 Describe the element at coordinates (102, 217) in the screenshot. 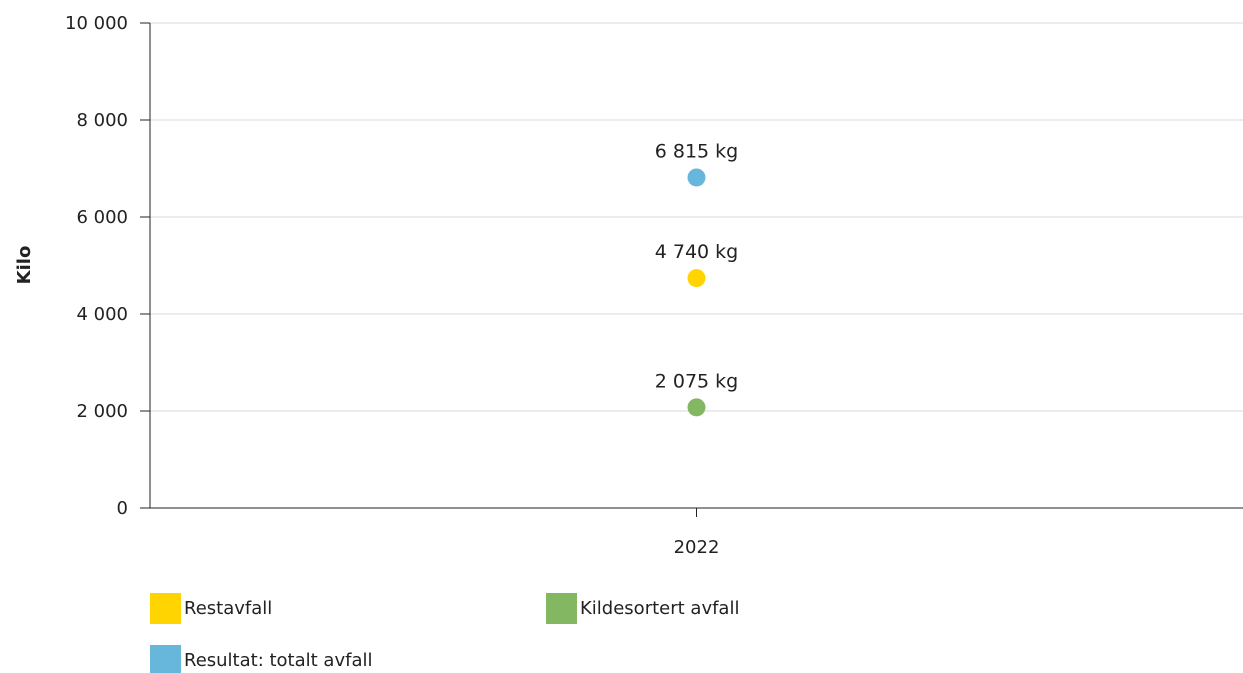

I see `y-tick-label: 6 000` at that location.